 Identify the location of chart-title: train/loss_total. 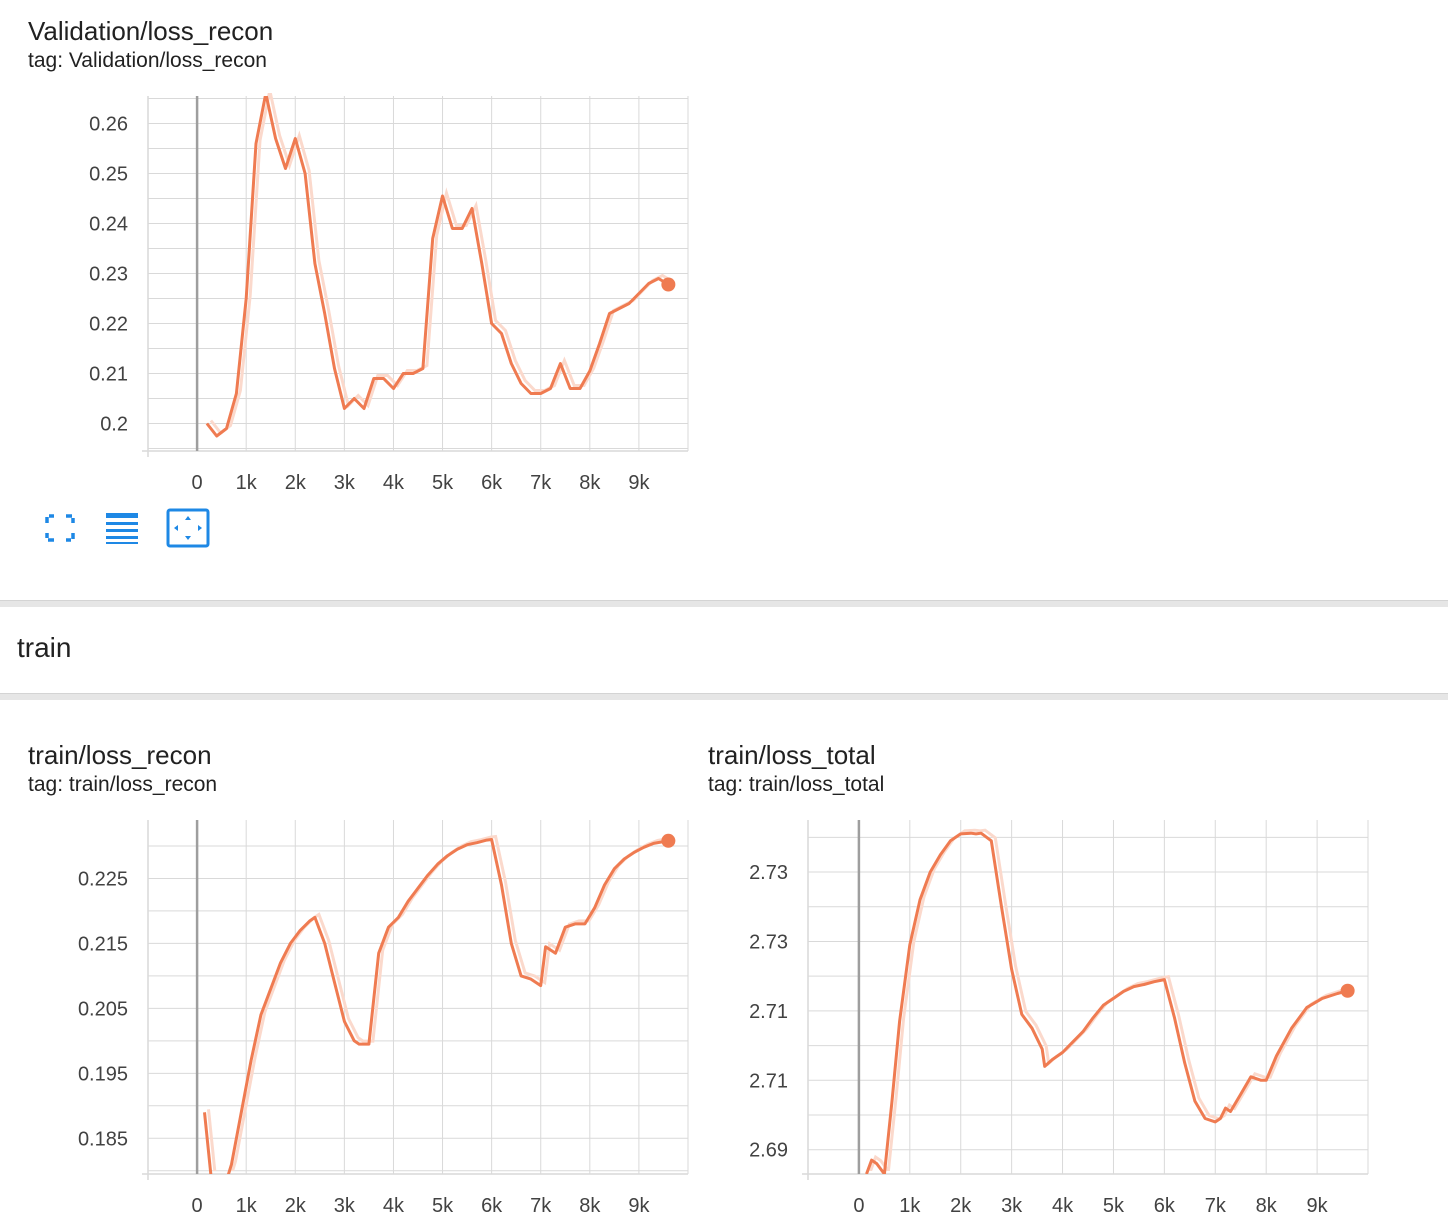
(792, 755).